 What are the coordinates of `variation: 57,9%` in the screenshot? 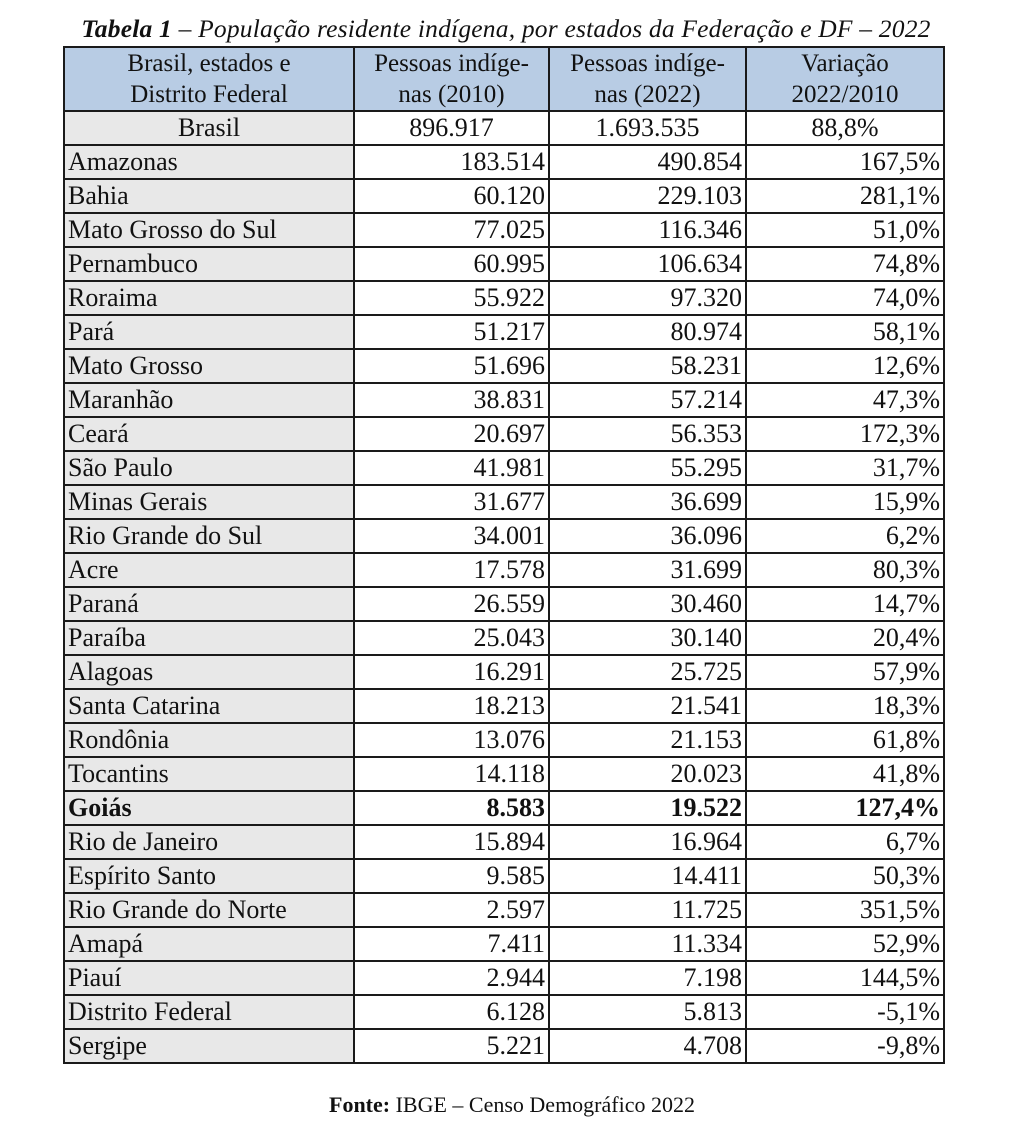 It's located at (845, 672).